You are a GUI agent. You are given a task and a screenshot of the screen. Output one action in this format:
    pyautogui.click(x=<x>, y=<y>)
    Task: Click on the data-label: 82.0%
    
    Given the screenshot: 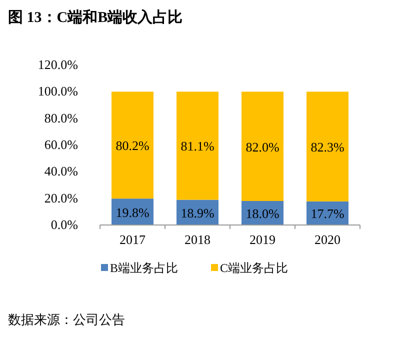 What is the action you would take?
    pyautogui.click(x=263, y=146)
    